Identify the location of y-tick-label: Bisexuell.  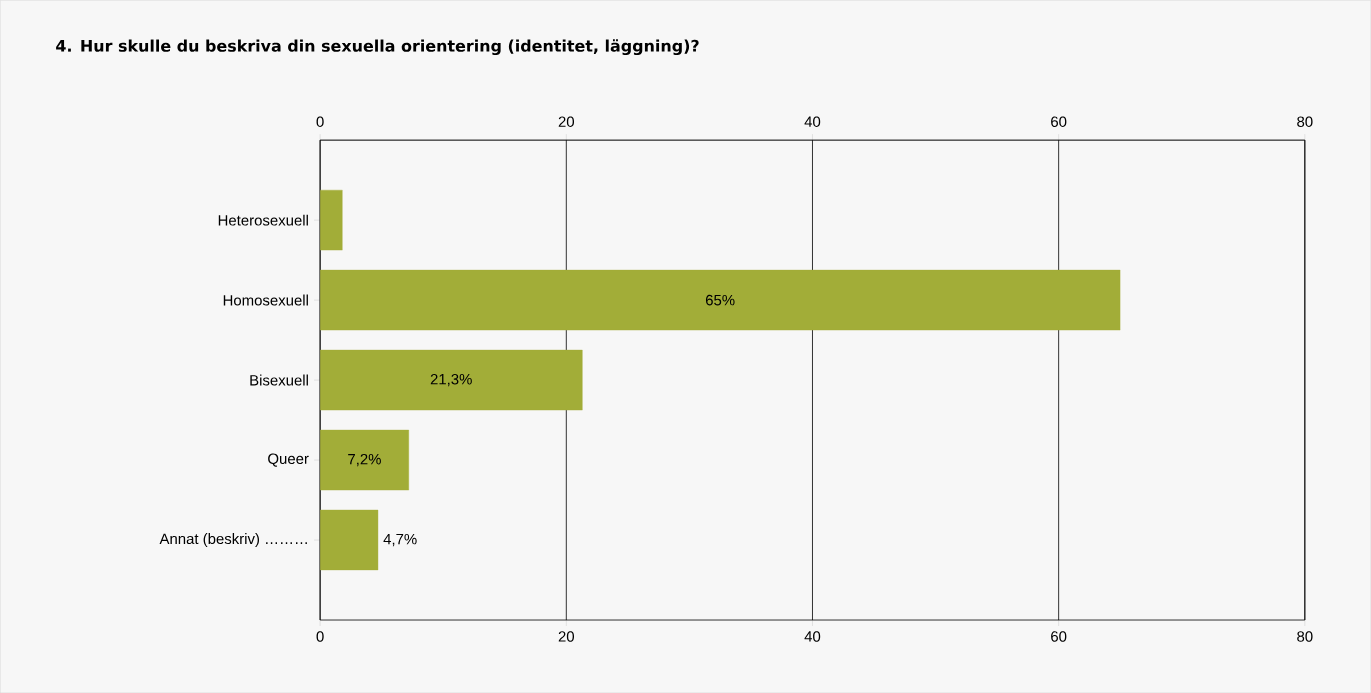
(279, 380).